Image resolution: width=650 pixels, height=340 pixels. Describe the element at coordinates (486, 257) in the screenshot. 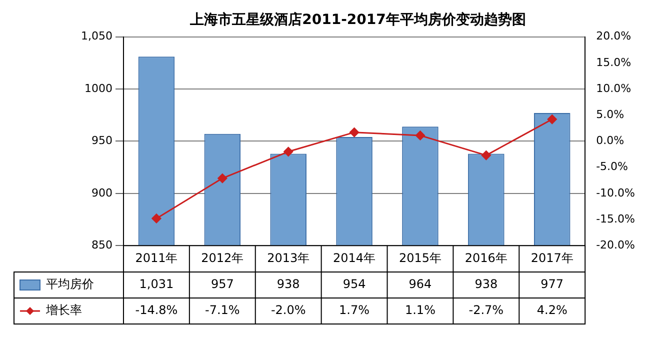

I see `x-tick-label: 2016年` at that location.